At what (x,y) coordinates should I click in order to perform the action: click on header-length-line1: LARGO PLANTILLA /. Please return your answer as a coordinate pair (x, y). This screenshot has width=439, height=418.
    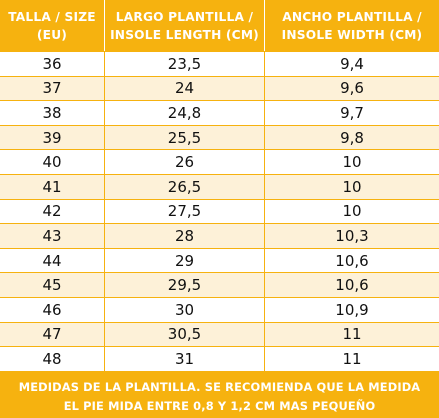
    Looking at the image, I should click on (184, 16).